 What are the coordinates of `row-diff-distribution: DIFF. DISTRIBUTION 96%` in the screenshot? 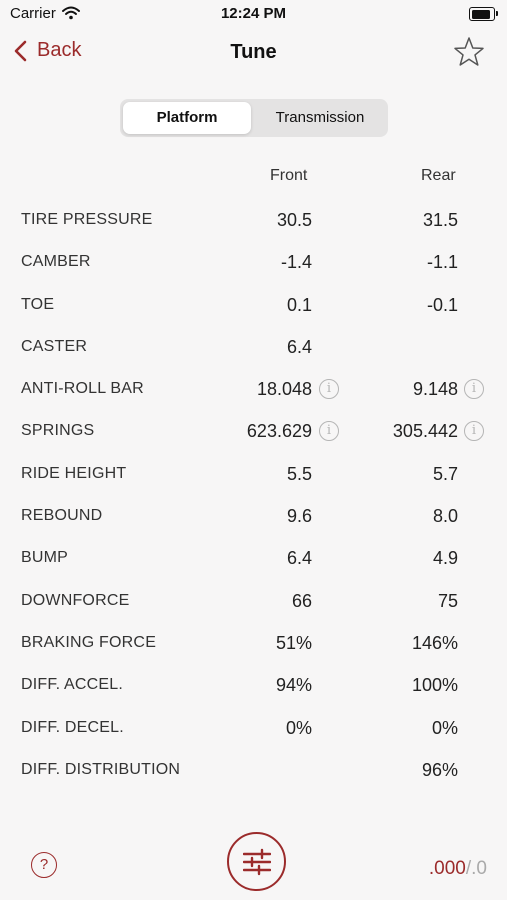 It's located at (253, 770).